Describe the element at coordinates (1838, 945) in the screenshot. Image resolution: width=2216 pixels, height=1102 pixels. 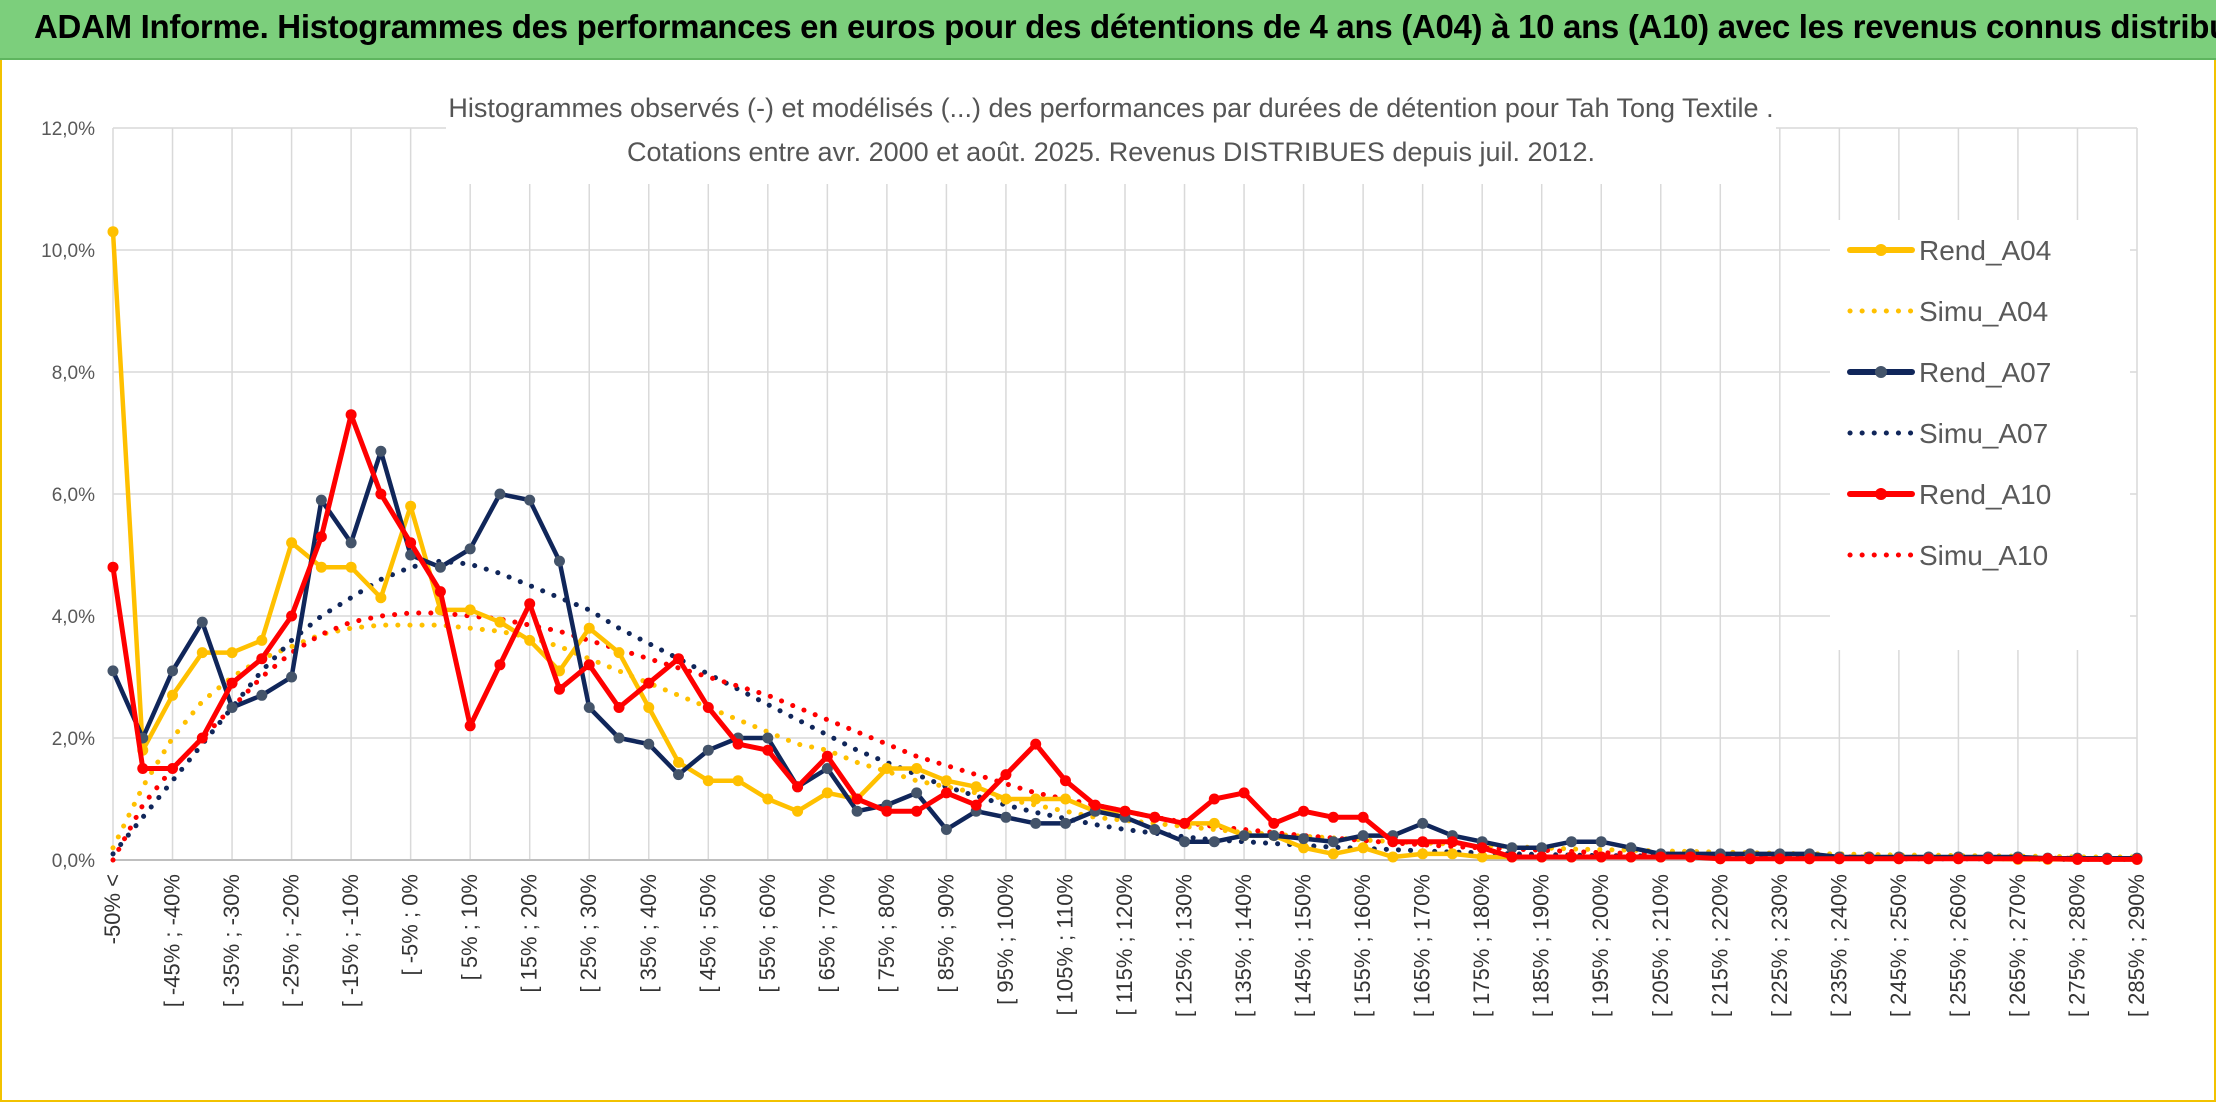
I see `x-tick-label: [ 235% ; 240%` at that location.